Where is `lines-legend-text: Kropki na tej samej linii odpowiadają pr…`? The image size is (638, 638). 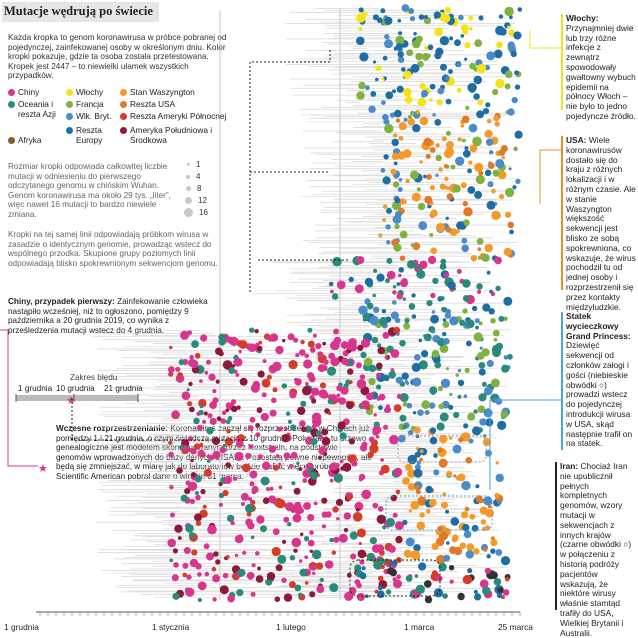
lines-legend-text: Kropki na tej samej linii odpowiadają pr… is located at coordinates (113, 249).